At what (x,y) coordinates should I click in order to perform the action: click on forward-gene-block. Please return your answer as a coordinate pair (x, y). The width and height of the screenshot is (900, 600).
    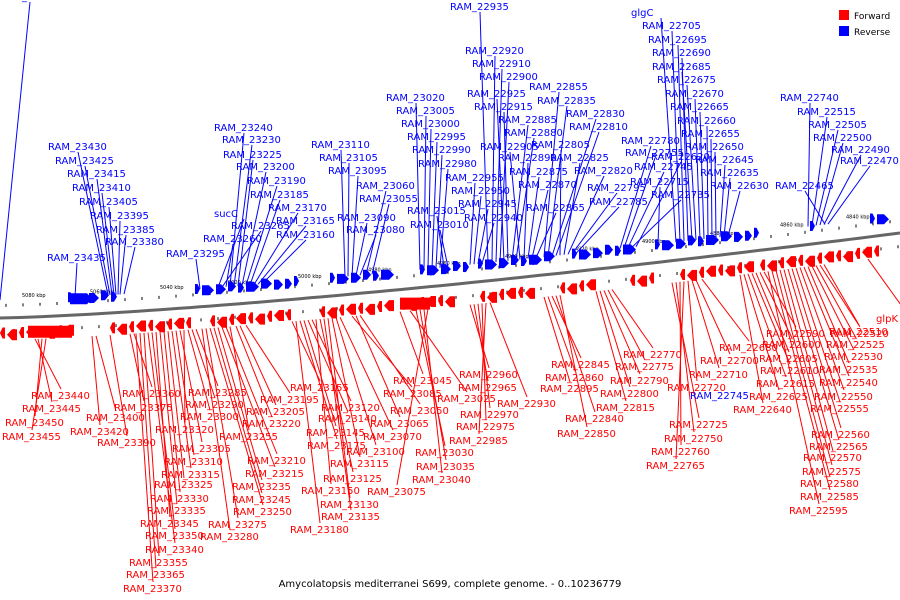
    Looking at the image, I should click on (415, 303).